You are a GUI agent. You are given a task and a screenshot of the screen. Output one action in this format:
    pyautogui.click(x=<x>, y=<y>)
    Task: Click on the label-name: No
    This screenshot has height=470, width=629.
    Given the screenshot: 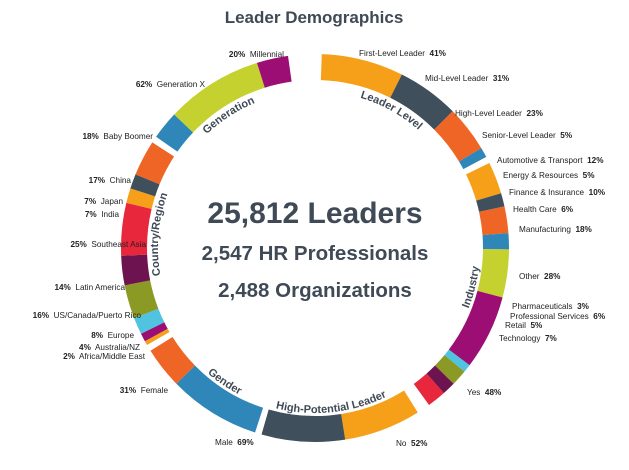 What is the action you would take?
    pyautogui.click(x=403, y=443)
    